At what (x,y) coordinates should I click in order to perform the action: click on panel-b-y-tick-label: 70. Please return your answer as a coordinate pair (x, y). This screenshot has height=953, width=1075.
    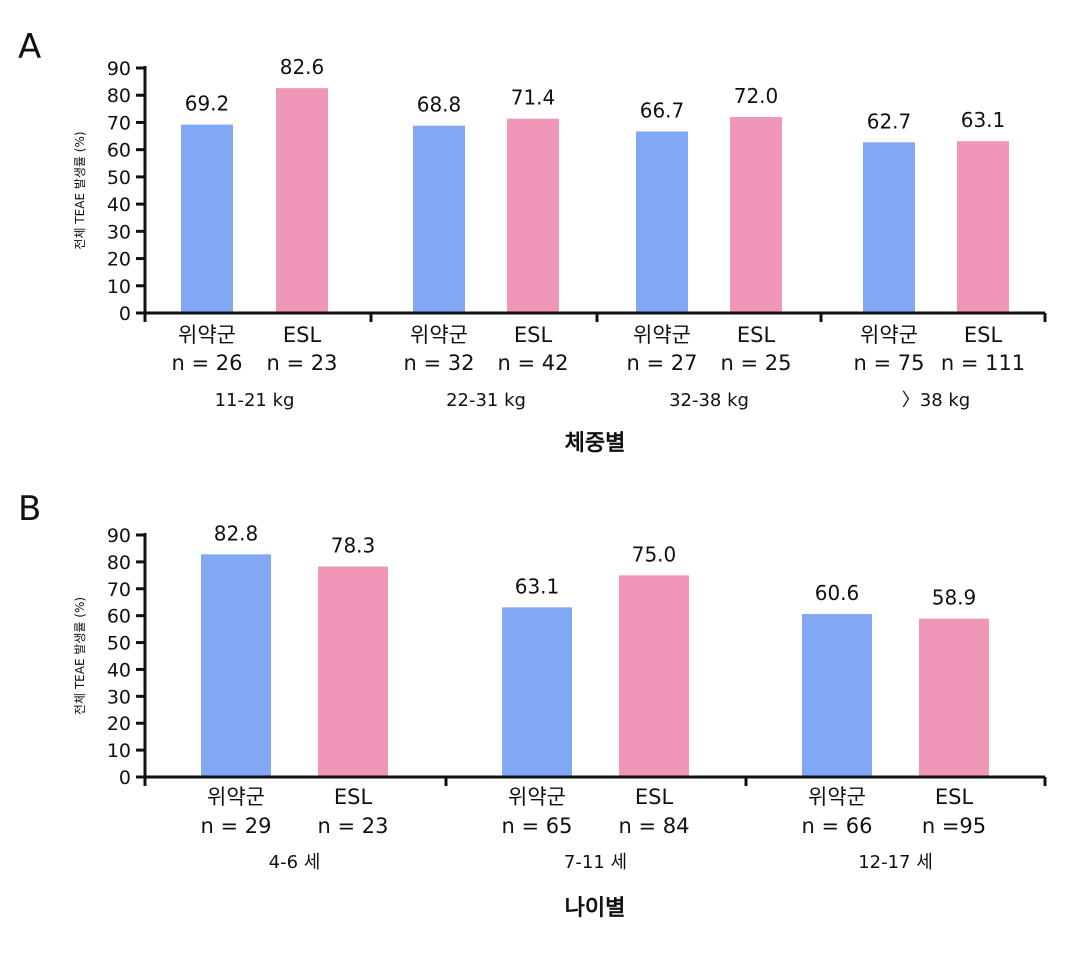
    Looking at the image, I should click on (119, 590).